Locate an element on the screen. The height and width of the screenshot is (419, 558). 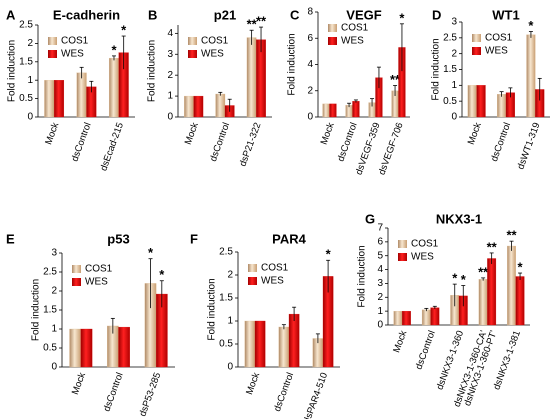
y-tick-label: 7 is located at coordinates (380, 228).